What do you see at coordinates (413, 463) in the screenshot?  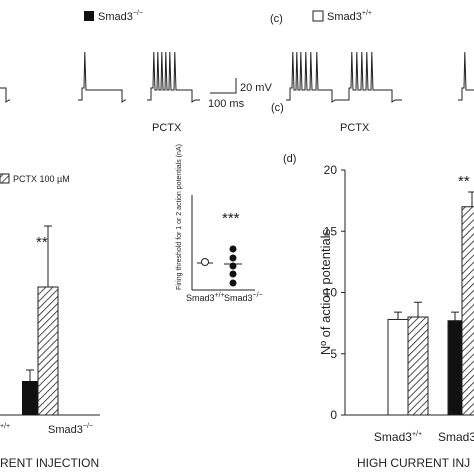 I see `x-axis-title: HIGH CURRENT INJ` at bounding box center [413, 463].